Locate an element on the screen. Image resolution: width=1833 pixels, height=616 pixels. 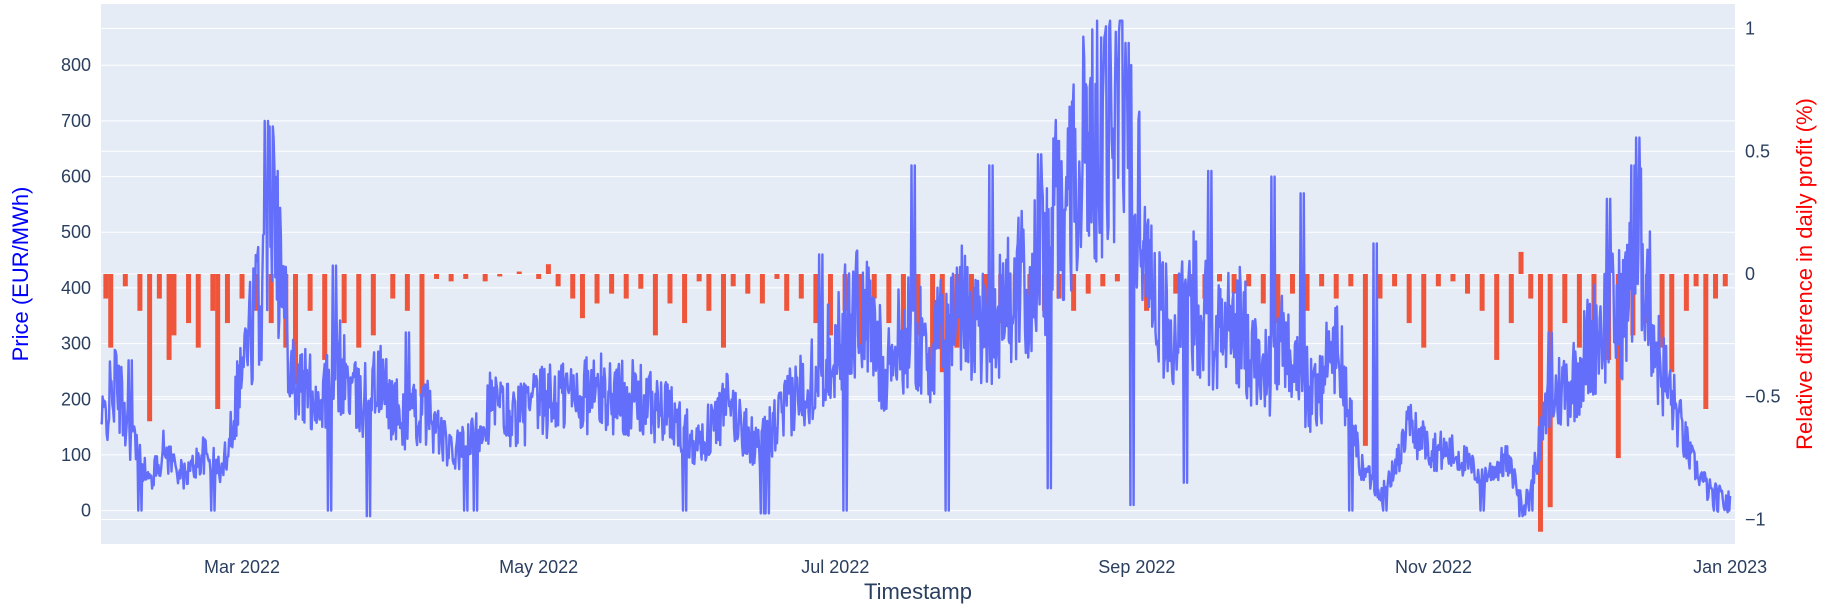
left-tick-label: 600 is located at coordinates (76, 177).